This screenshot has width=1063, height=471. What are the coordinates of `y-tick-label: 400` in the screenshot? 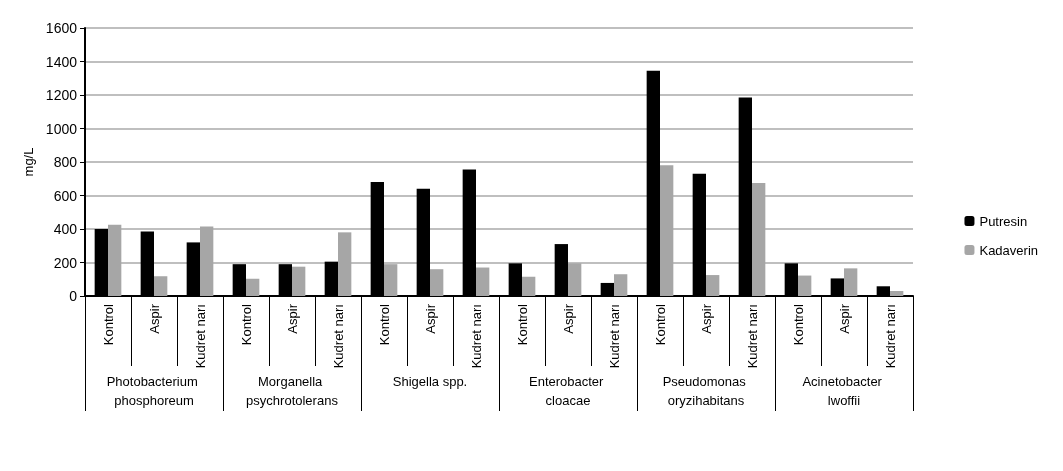 It's located at (65, 229).